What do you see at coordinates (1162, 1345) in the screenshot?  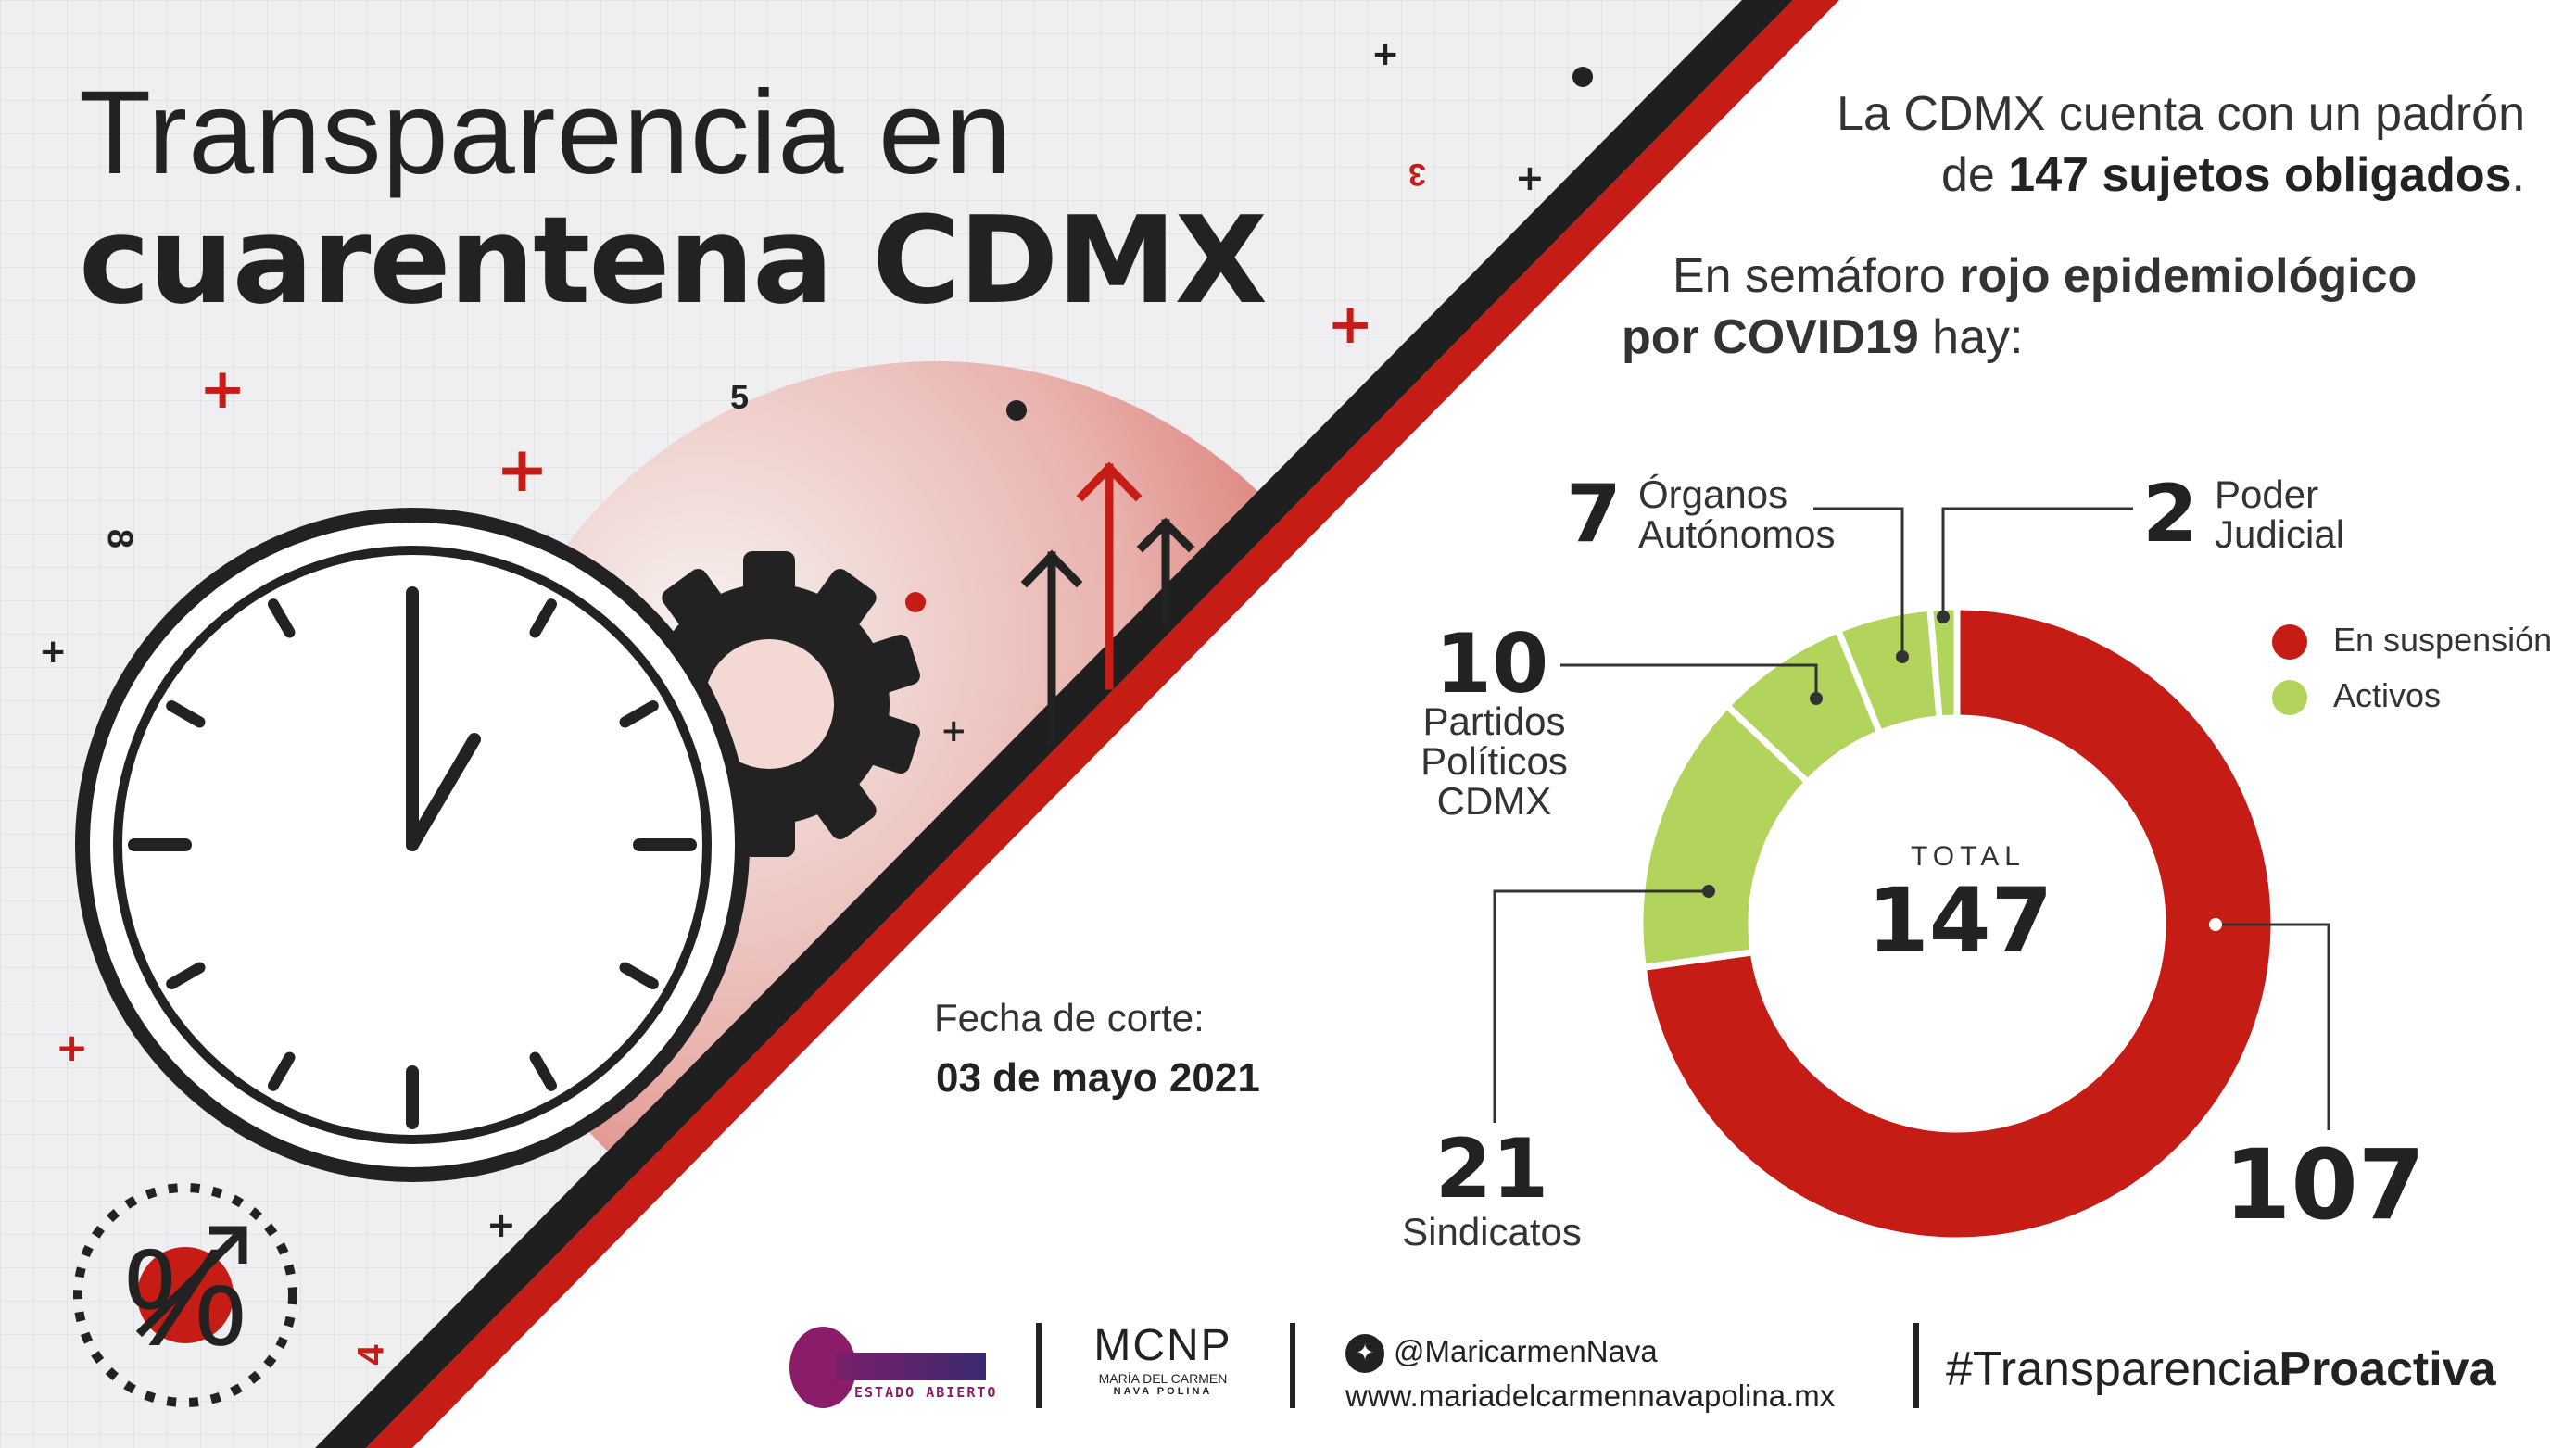 I see `mcnp-mark: MCNP` at bounding box center [1162, 1345].